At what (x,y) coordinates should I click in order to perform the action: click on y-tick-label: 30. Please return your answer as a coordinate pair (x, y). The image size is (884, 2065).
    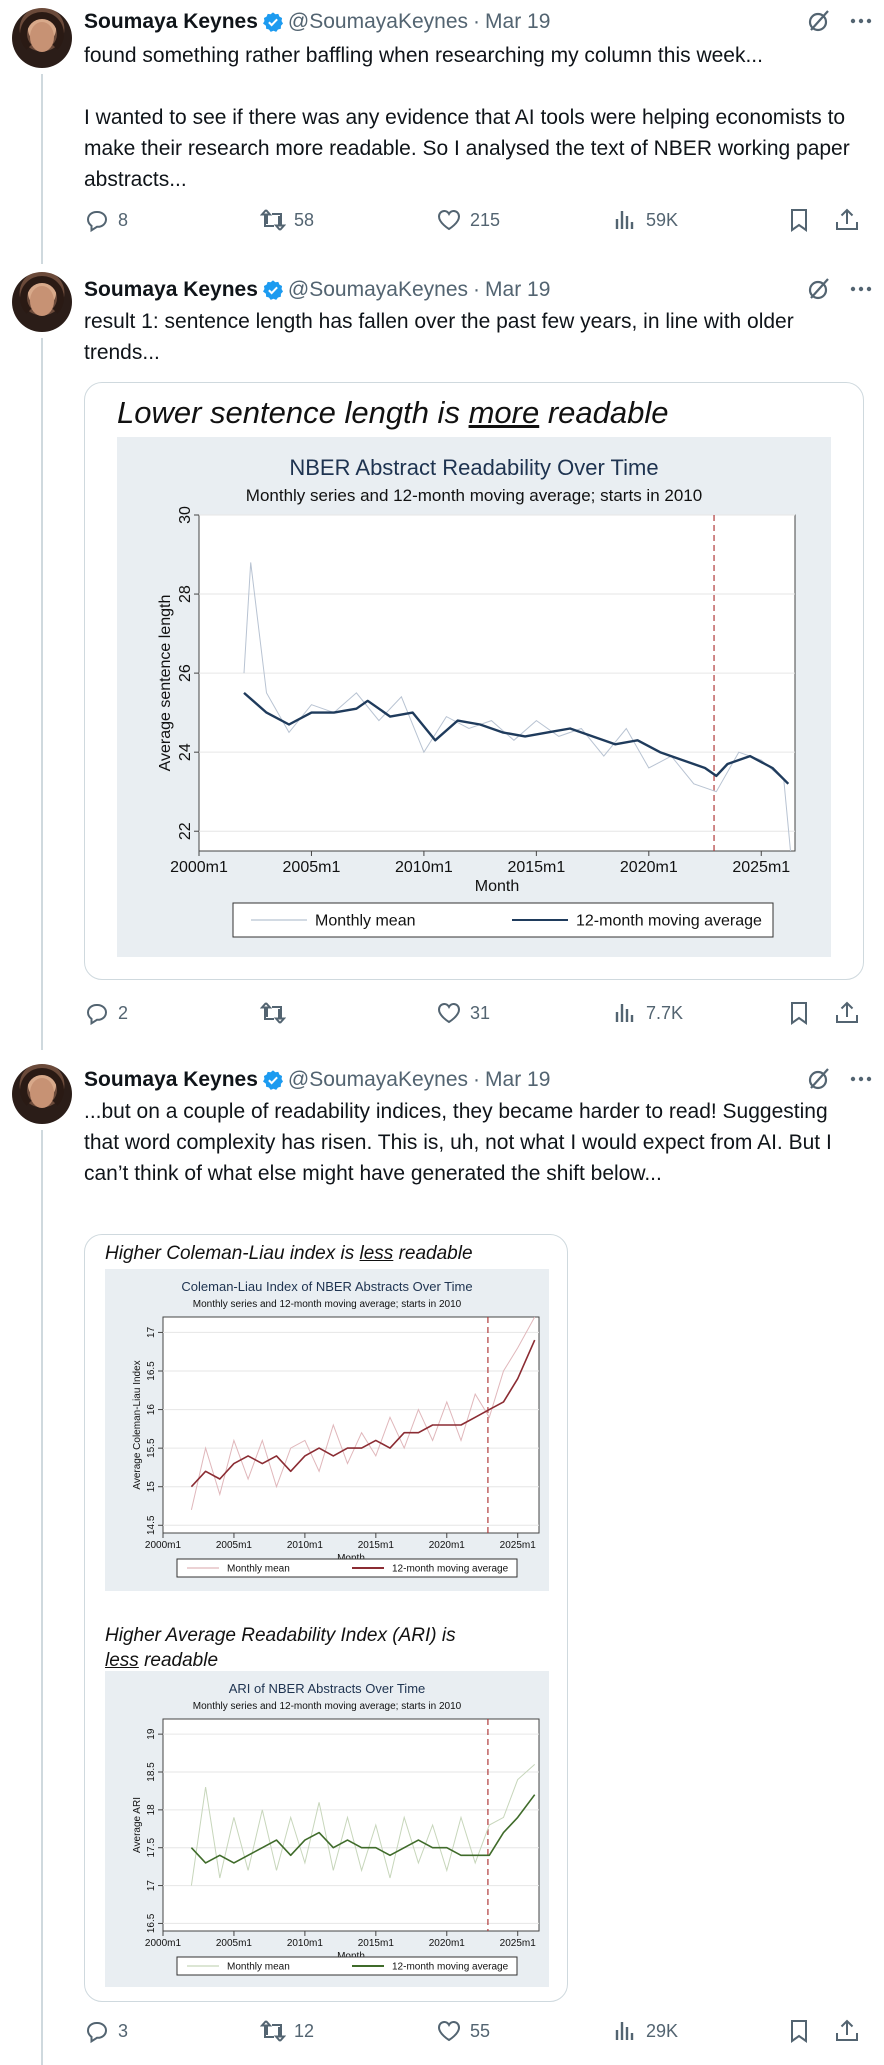
    Looking at the image, I should click on (185, 515).